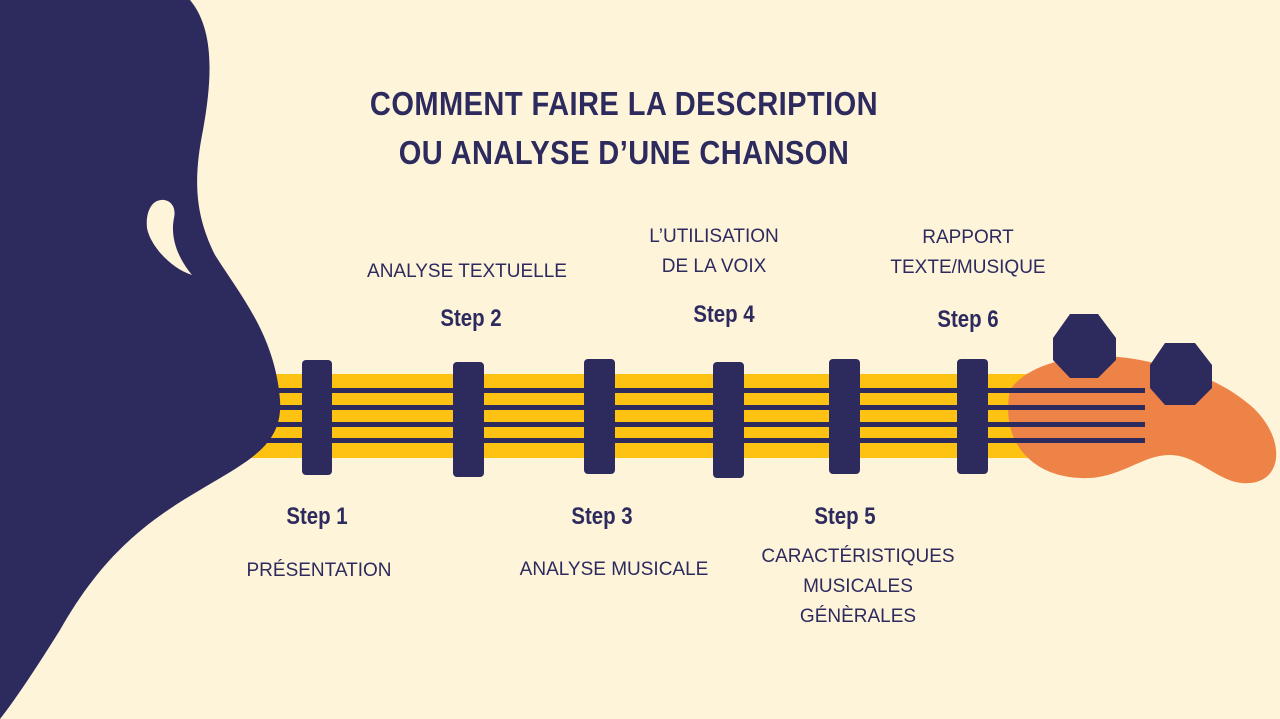 The height and width of the screenshot is (719, 1280). What do you see at coordinates (714, 251) in the screenshot?
I see `step-4-description: L’UTILISATION DE LA VOIX` at bounding box center [714, 251].